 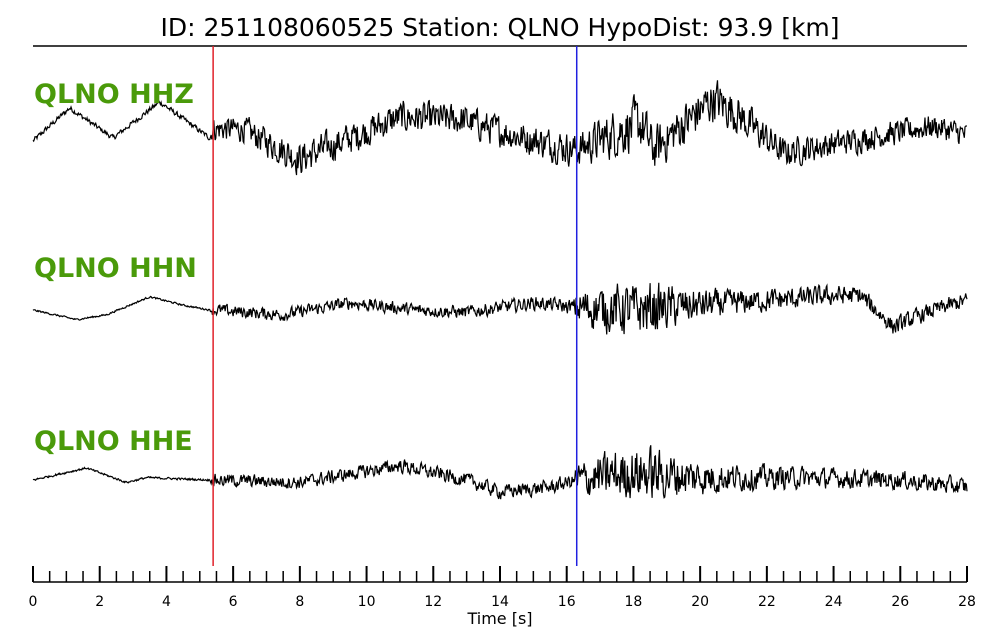 I want to click on channel-label-3: QLNO HHE, so click(x=113, y=441).